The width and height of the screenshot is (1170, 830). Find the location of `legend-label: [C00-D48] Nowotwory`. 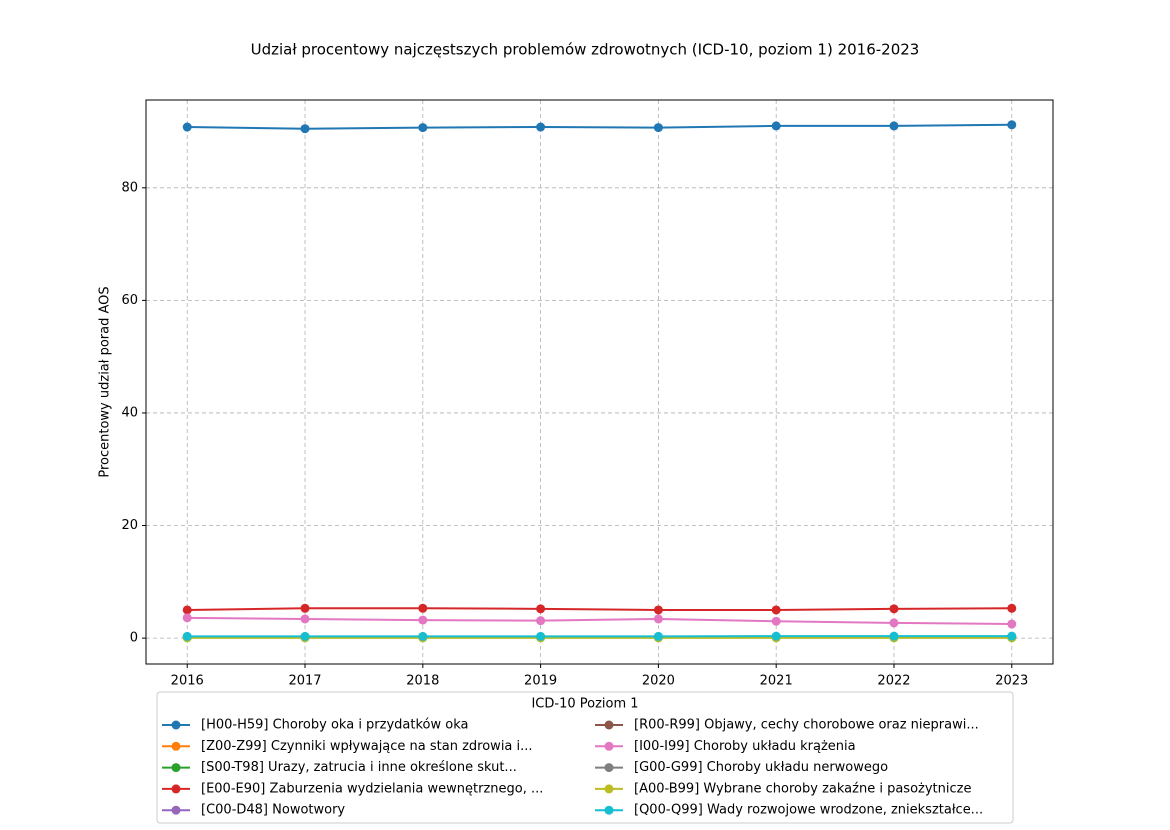

legend-label: [C00-D48] Nowotwory is located at coordinates (273, 810).